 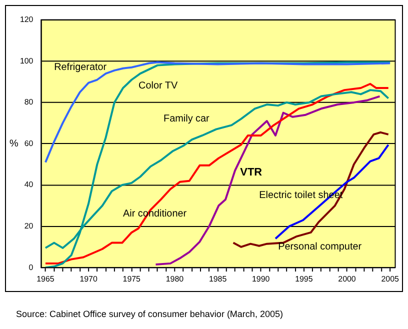 I want to click on source-note: Source: Cabinet Office survey of consumer behavior (March, 2005), so click(x=149, y=314).